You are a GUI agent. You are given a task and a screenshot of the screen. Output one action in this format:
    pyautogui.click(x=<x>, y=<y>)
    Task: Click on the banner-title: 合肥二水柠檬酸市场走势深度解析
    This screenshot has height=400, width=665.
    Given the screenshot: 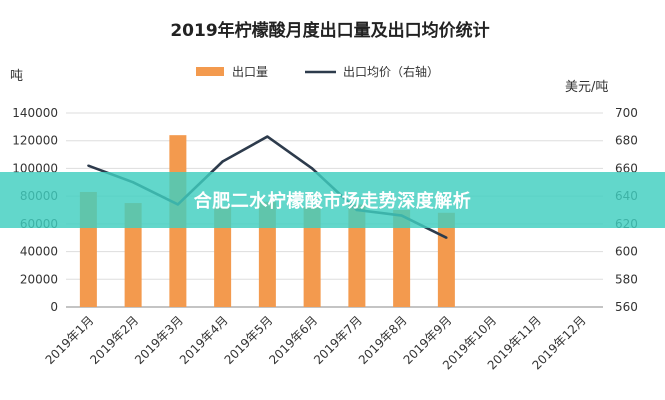 What is the action you would take?
    pyautogui.click(x=332, y=201)
    